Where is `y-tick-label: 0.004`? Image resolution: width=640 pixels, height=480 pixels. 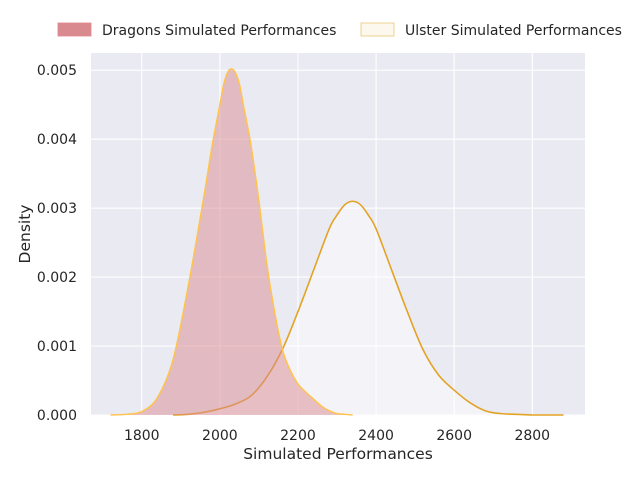
y-tick-label: 0.004 is located at coordinates (57, 140).